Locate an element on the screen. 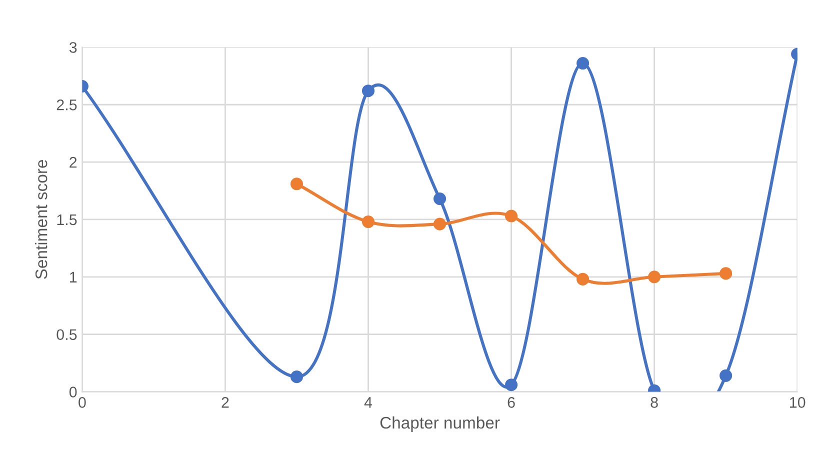  y-tick-label: 2 is located at coordinates (73, 162).